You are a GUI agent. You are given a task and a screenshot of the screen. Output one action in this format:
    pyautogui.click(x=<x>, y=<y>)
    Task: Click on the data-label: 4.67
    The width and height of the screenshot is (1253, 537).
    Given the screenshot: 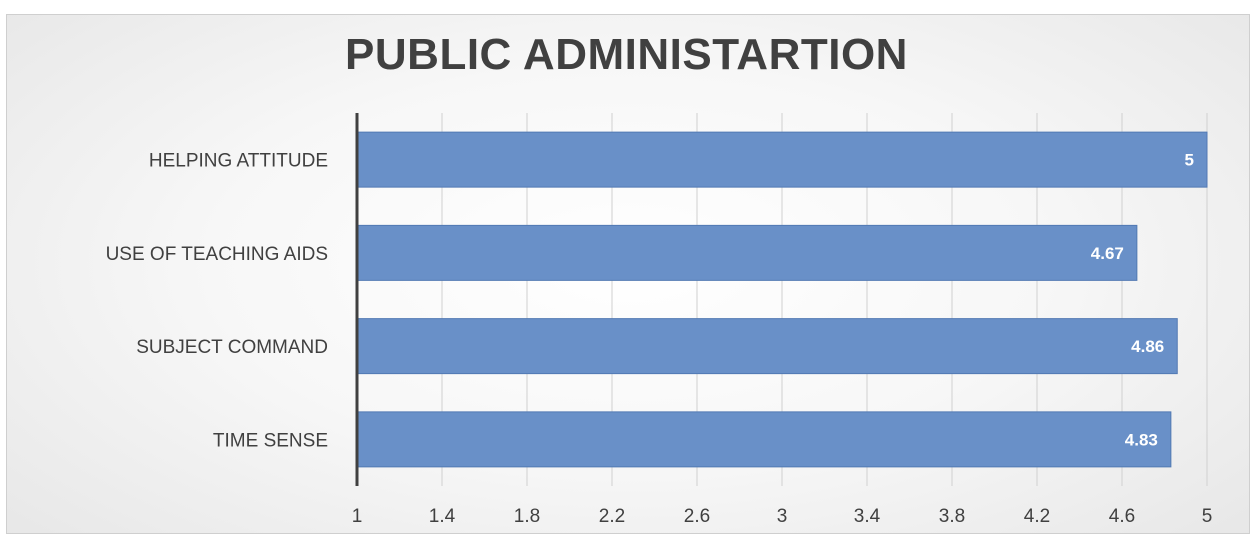 What is the action you would take?
    pyautogui.click(x=1107, y=253)
    